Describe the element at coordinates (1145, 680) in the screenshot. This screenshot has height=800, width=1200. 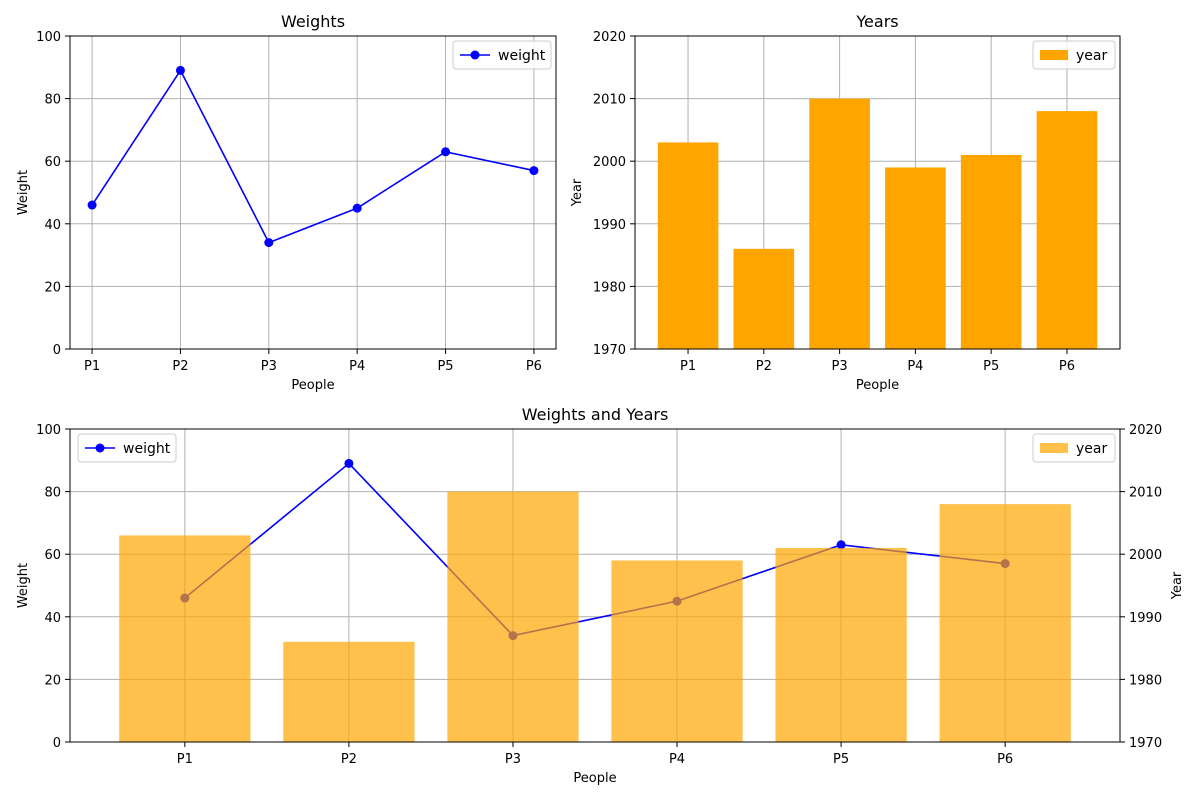
I see `y-tick-label-right: 1980` at that location.